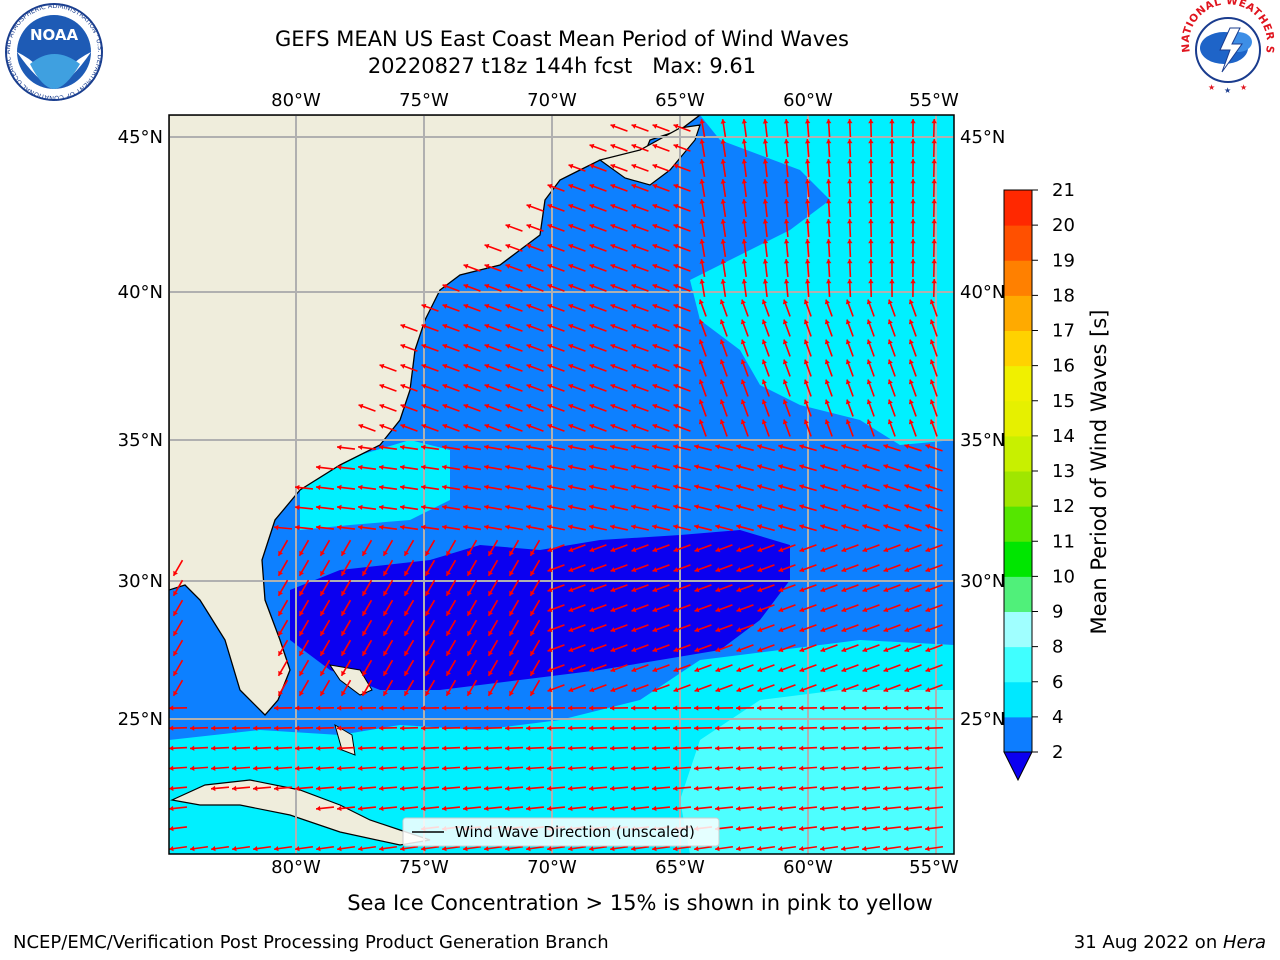 The height and width of the screenshot is (960, 1280). I want to click on lat-label-45n: 45°N, so click(140, 137).